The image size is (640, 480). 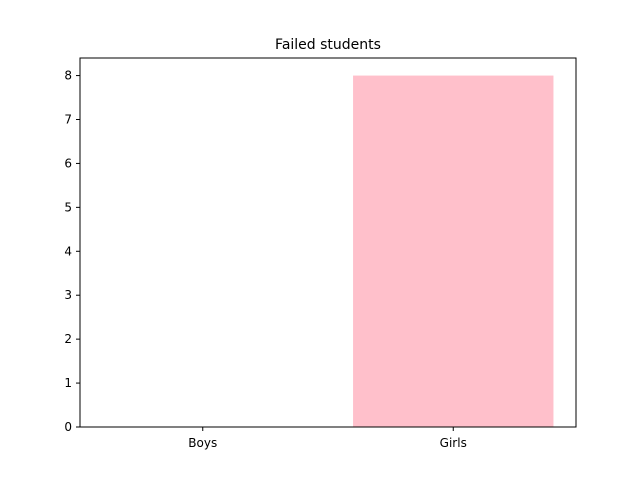 What do you see at coordinates (68, 120) in the screenshot?
I see `y-tick-label: 7` at bounding box center [68, 120].